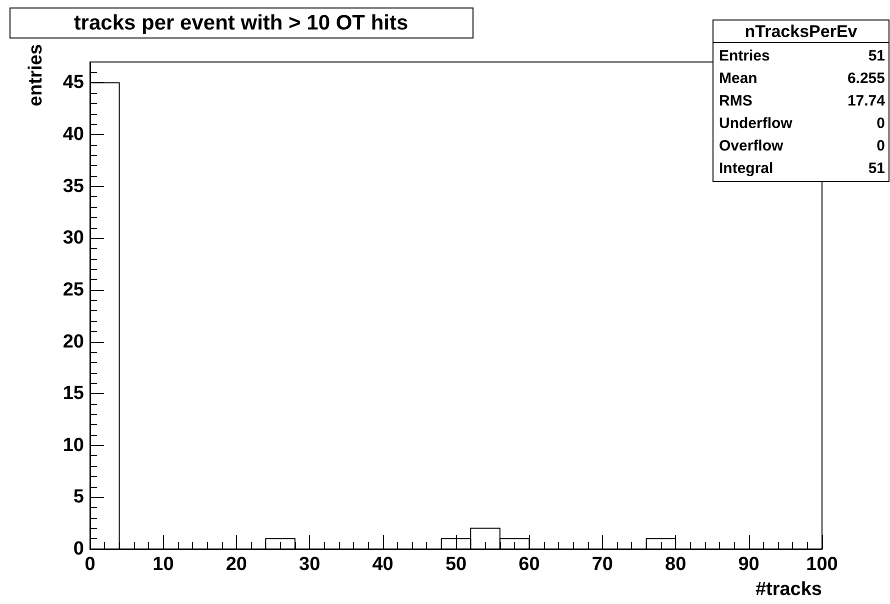 Image resolution: width=890 pixels, height=604 pixels. Describe the element at coordinates (73, 393) in the screenshot. I see `y-tick-label: 15` at that location.